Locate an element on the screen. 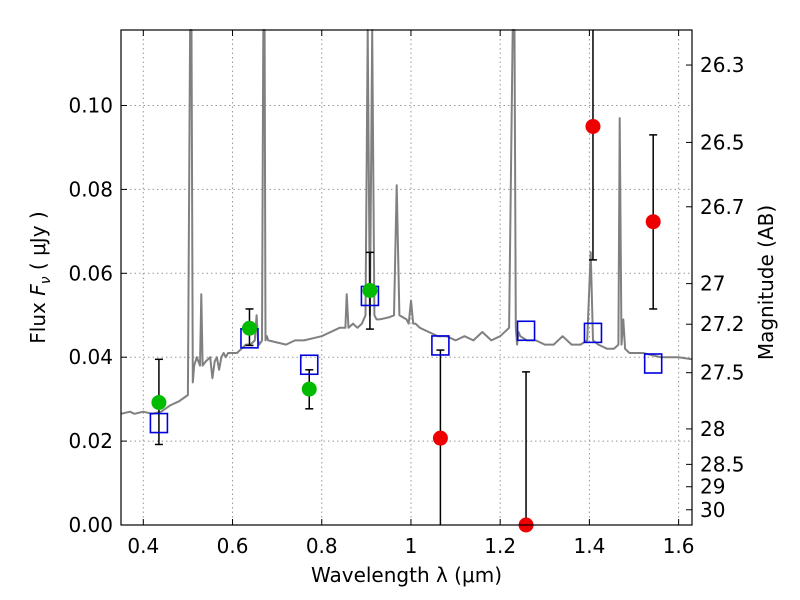 The width and height of the screenshot is (800, 600). y-tick-label: 0.10 is located at coordinates (90, 106).